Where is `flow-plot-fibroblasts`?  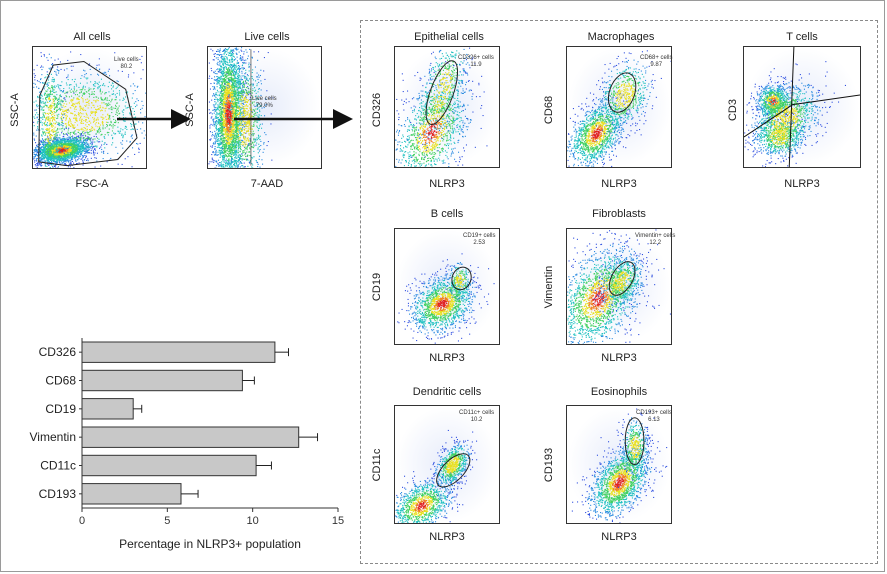 flow-plot-fibroblasts is located at coordinates (619, 286).